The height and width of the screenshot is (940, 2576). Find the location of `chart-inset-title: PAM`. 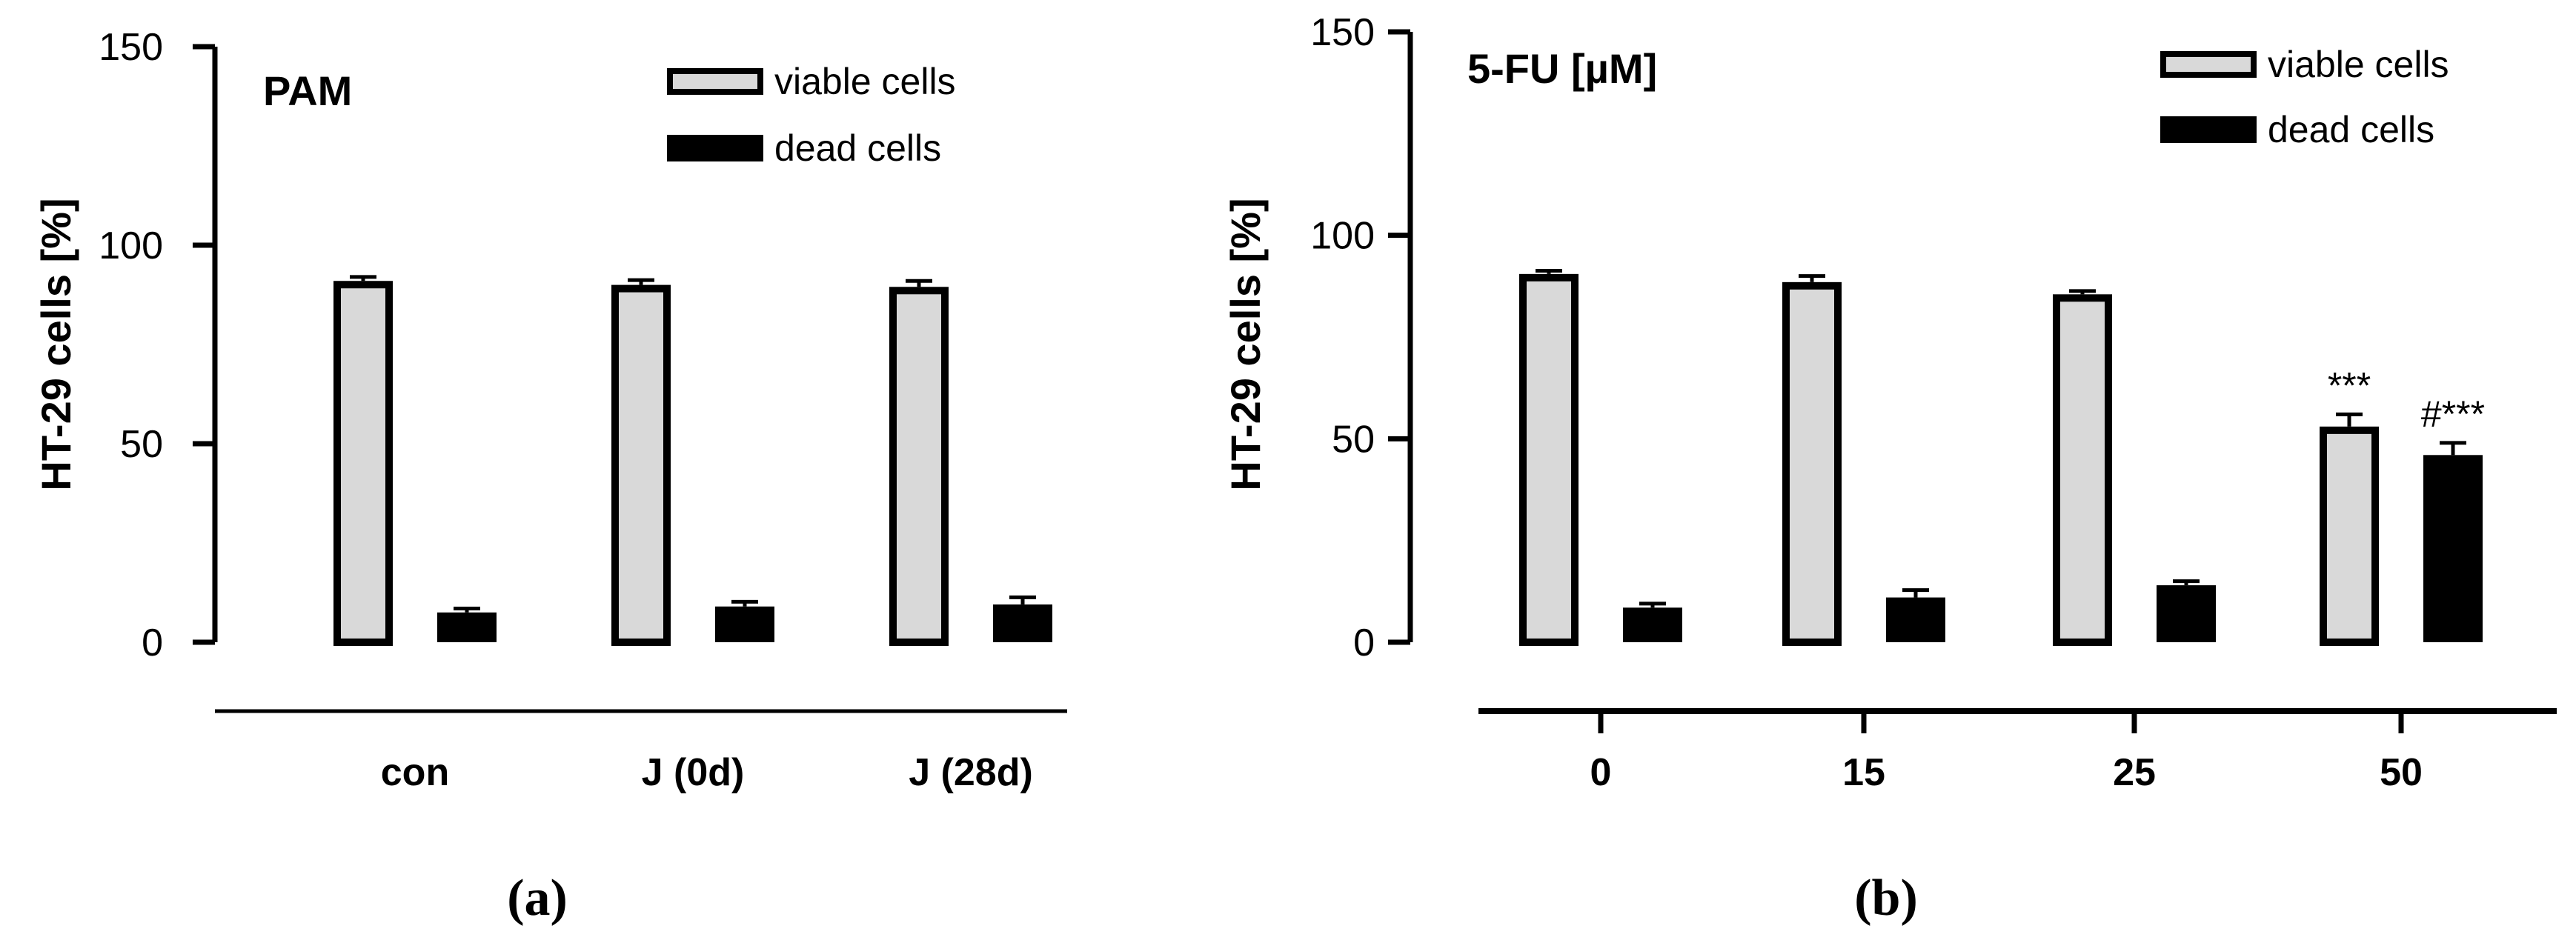

chart-inset-title: PAM is located at coordinates (307, 90).